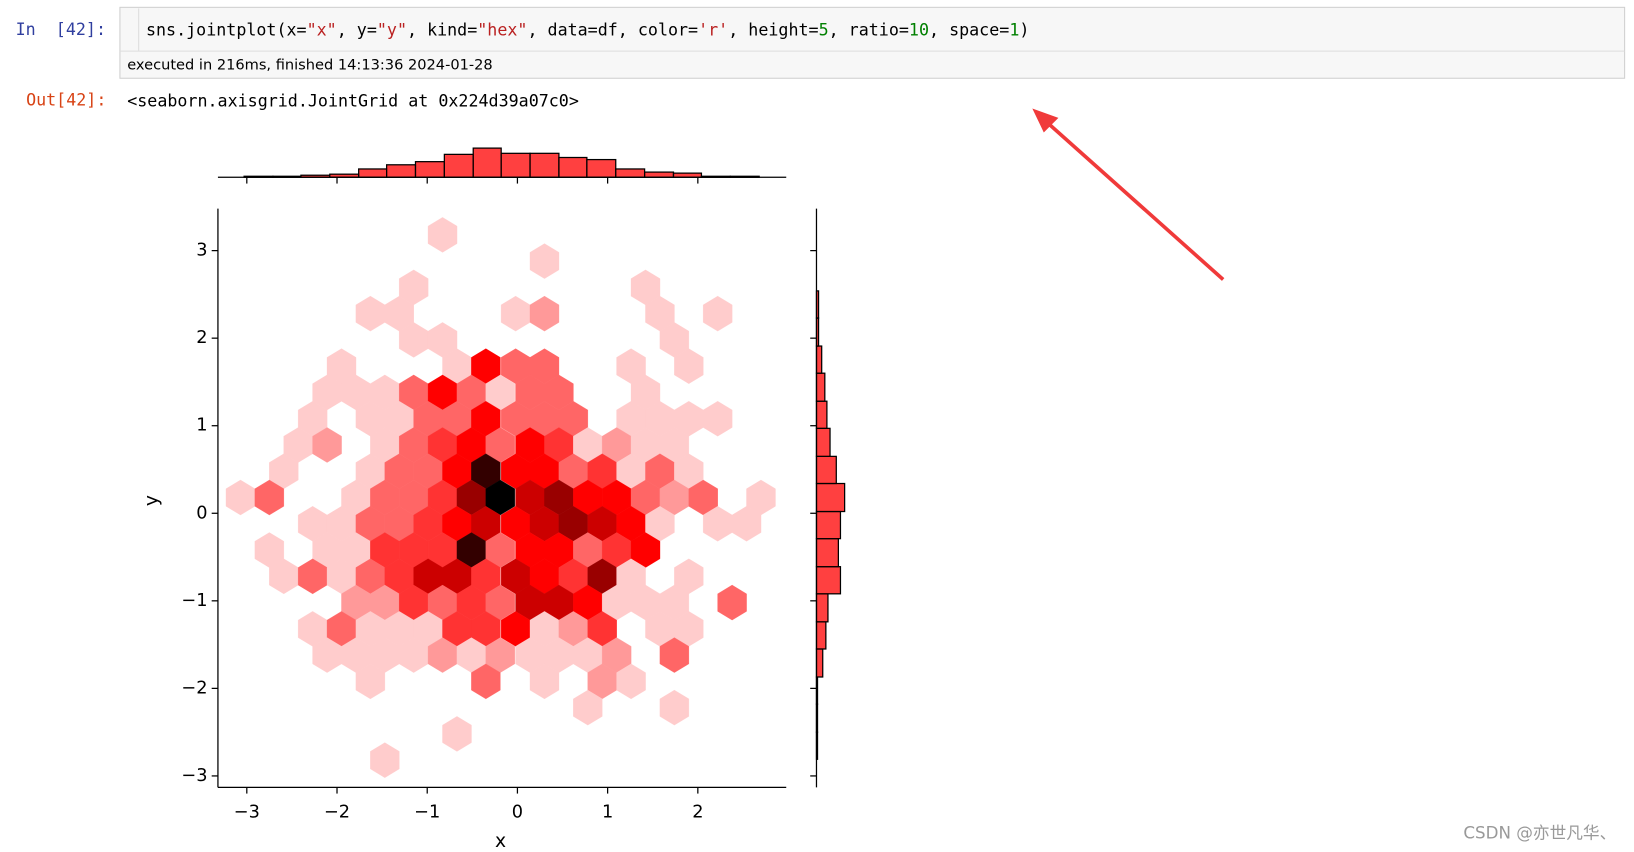 Image resolution: width=1634 pixels, height=852 pixels. I want to click on y-tick-label: 2, so click(201, 338).